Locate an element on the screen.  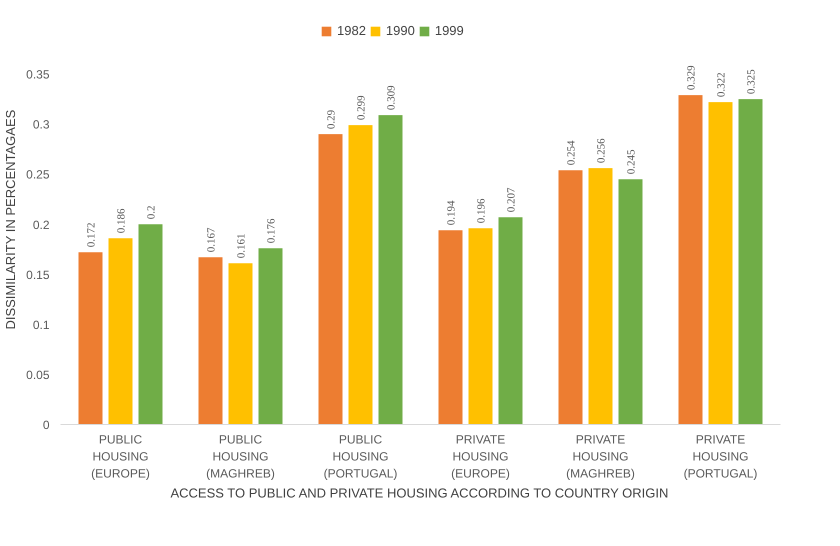
data-label: 0.245 is located at coordinates (632, 161).